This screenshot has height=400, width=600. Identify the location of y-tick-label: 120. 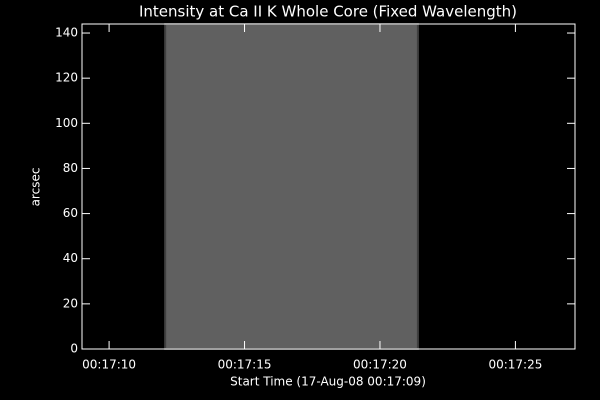
(66, 78).